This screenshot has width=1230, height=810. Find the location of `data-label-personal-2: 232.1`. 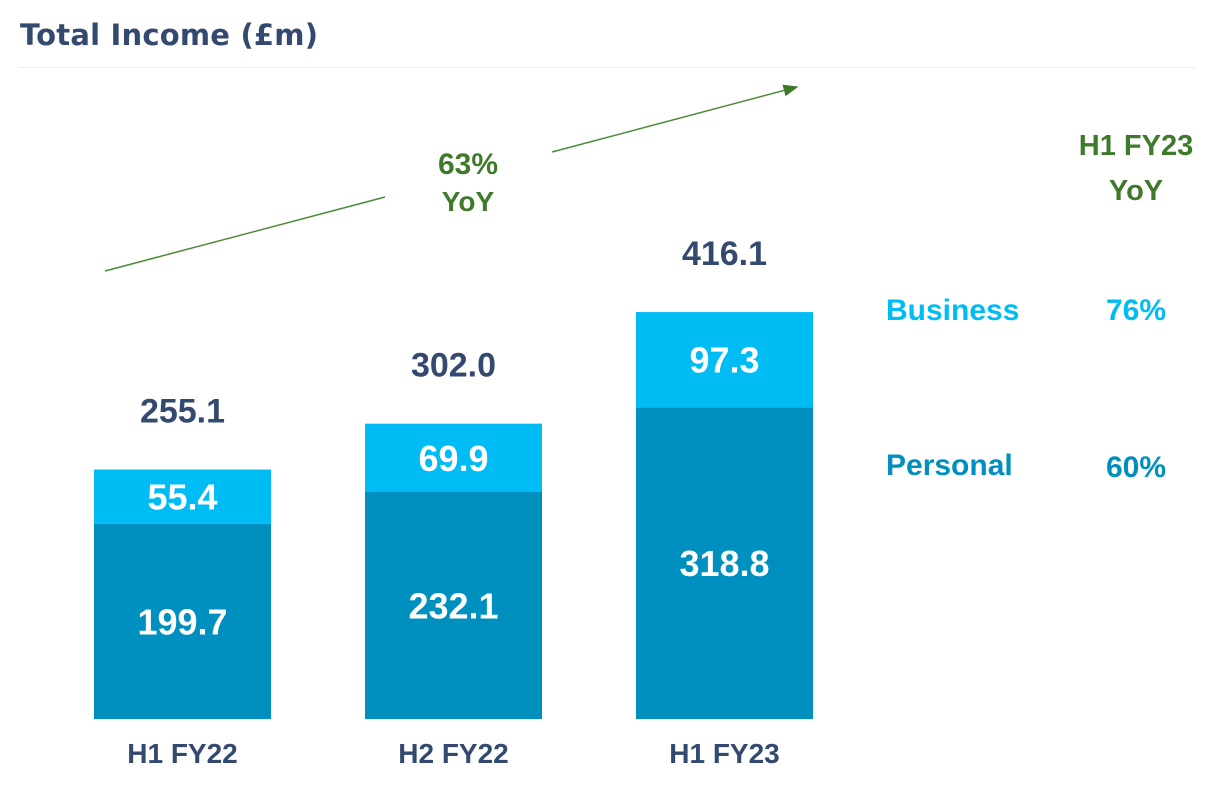

data-label-personal-2: 232.1 is located at coordinates (453, 606).